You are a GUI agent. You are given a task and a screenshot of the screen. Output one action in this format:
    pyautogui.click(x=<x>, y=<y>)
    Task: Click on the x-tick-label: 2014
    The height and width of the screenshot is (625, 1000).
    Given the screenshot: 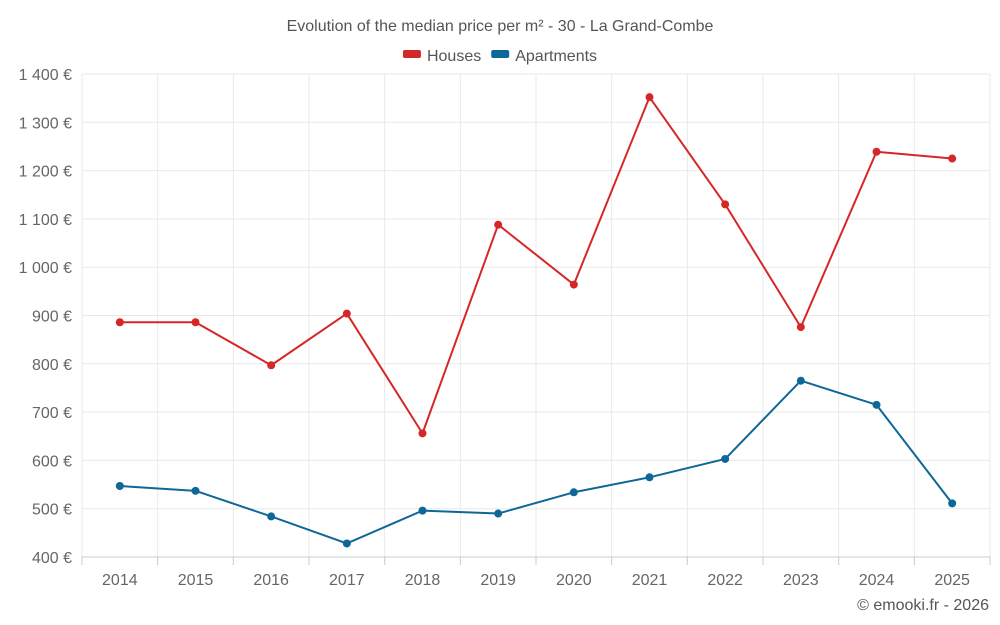 What is the action you would take?
    pyautogui.click(x=120, y=580)
    